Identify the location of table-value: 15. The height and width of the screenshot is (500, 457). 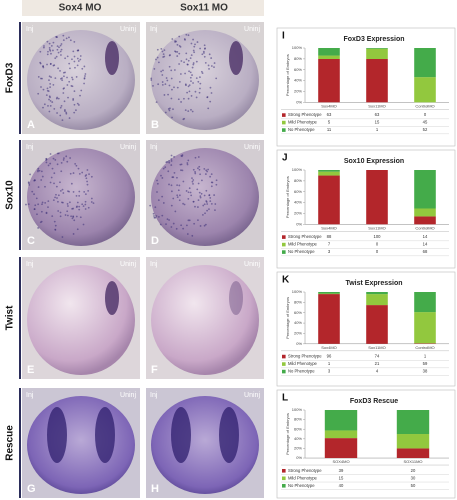
(341, 477).